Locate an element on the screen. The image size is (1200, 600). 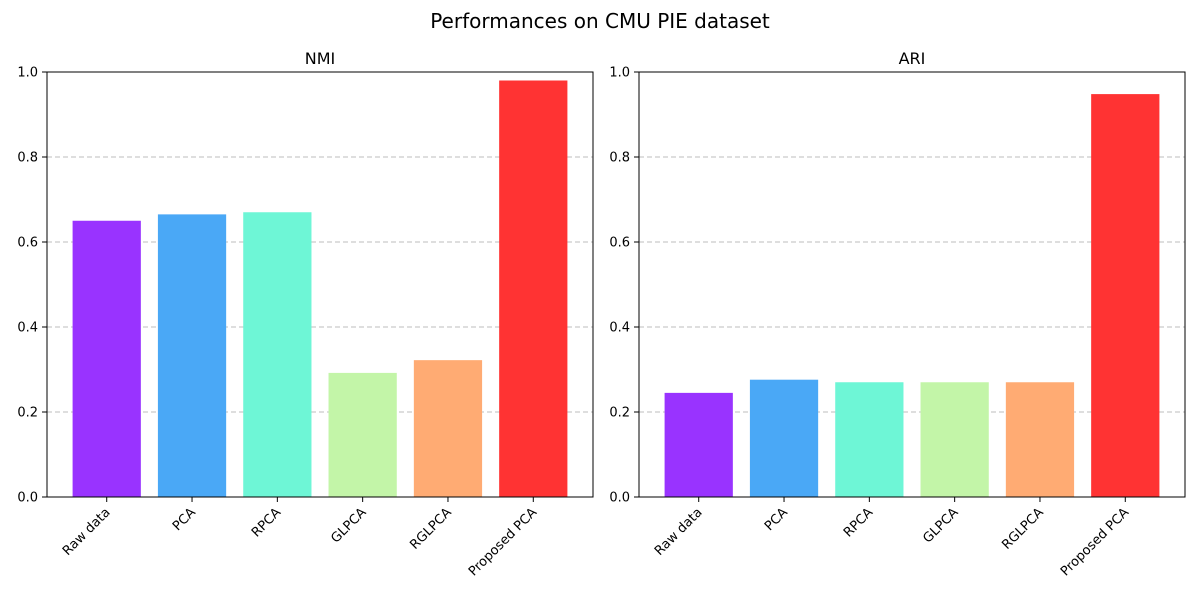
nmi-y-tick-label: 0.4 is located at coordinates (27, 328).